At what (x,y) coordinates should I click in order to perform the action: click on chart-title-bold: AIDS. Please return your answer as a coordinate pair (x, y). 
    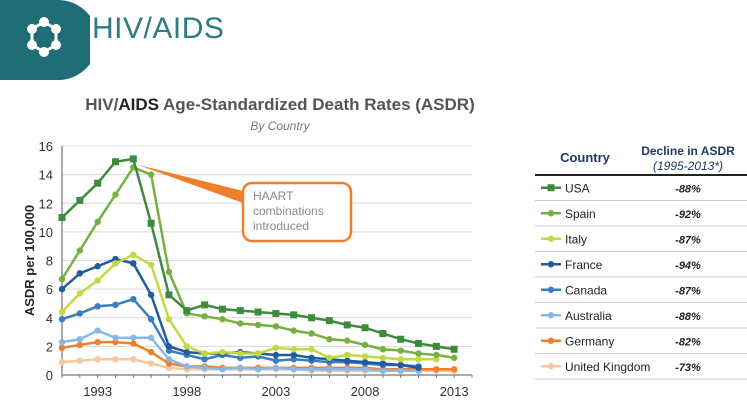
    Looking at the image, I should click on (138, 104).